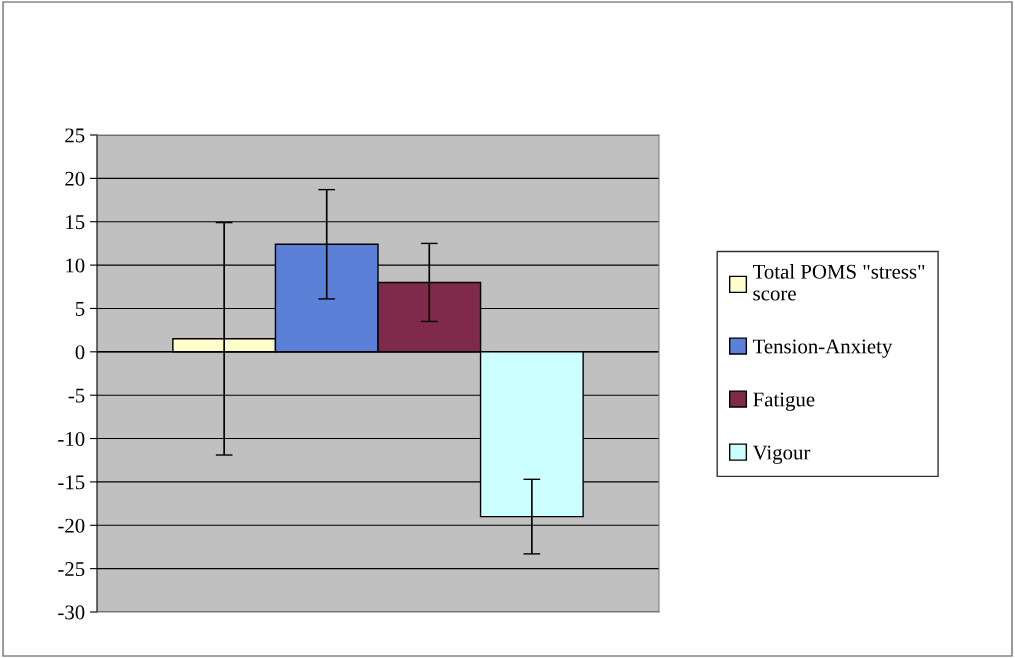  What do you see at coordinates (838, 282) in the screenshot?
I see `legend-label: Total POMS "stress" score` at bounding box center [838, 282].